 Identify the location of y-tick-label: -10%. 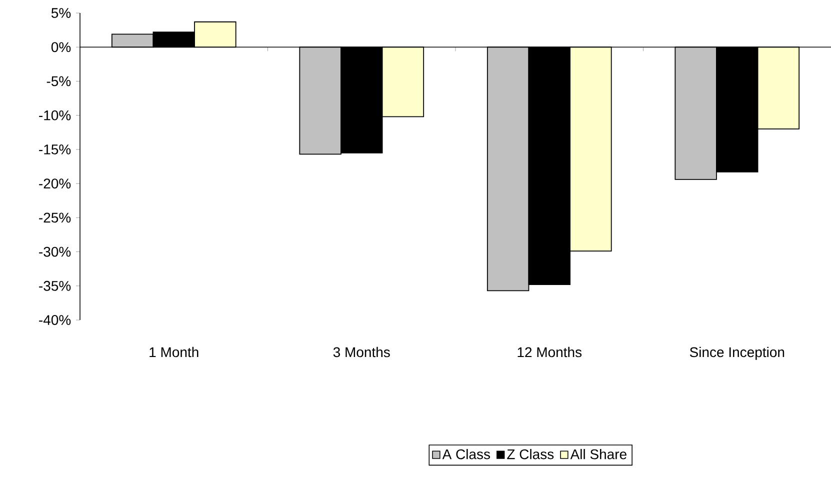
(55, 115).